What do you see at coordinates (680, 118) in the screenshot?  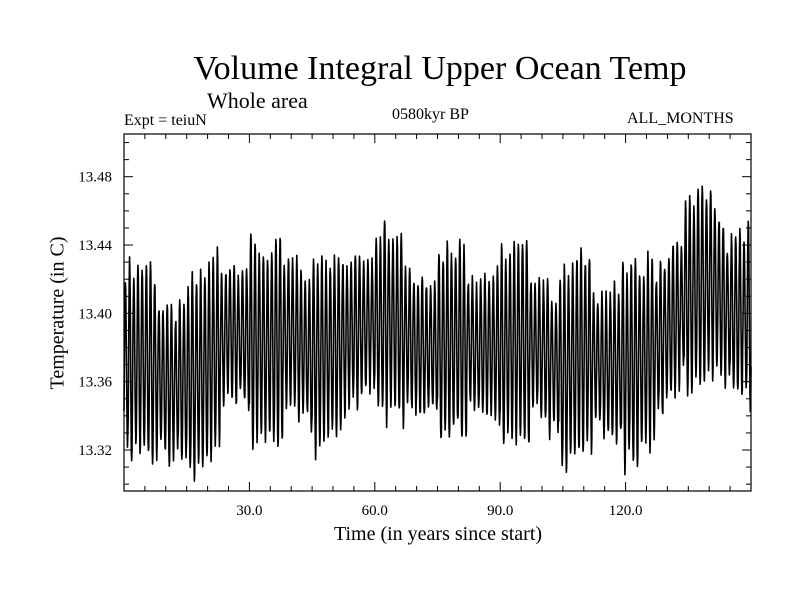 I see `months-label: ALL_MONTHS` at bounding box center [680, 118].